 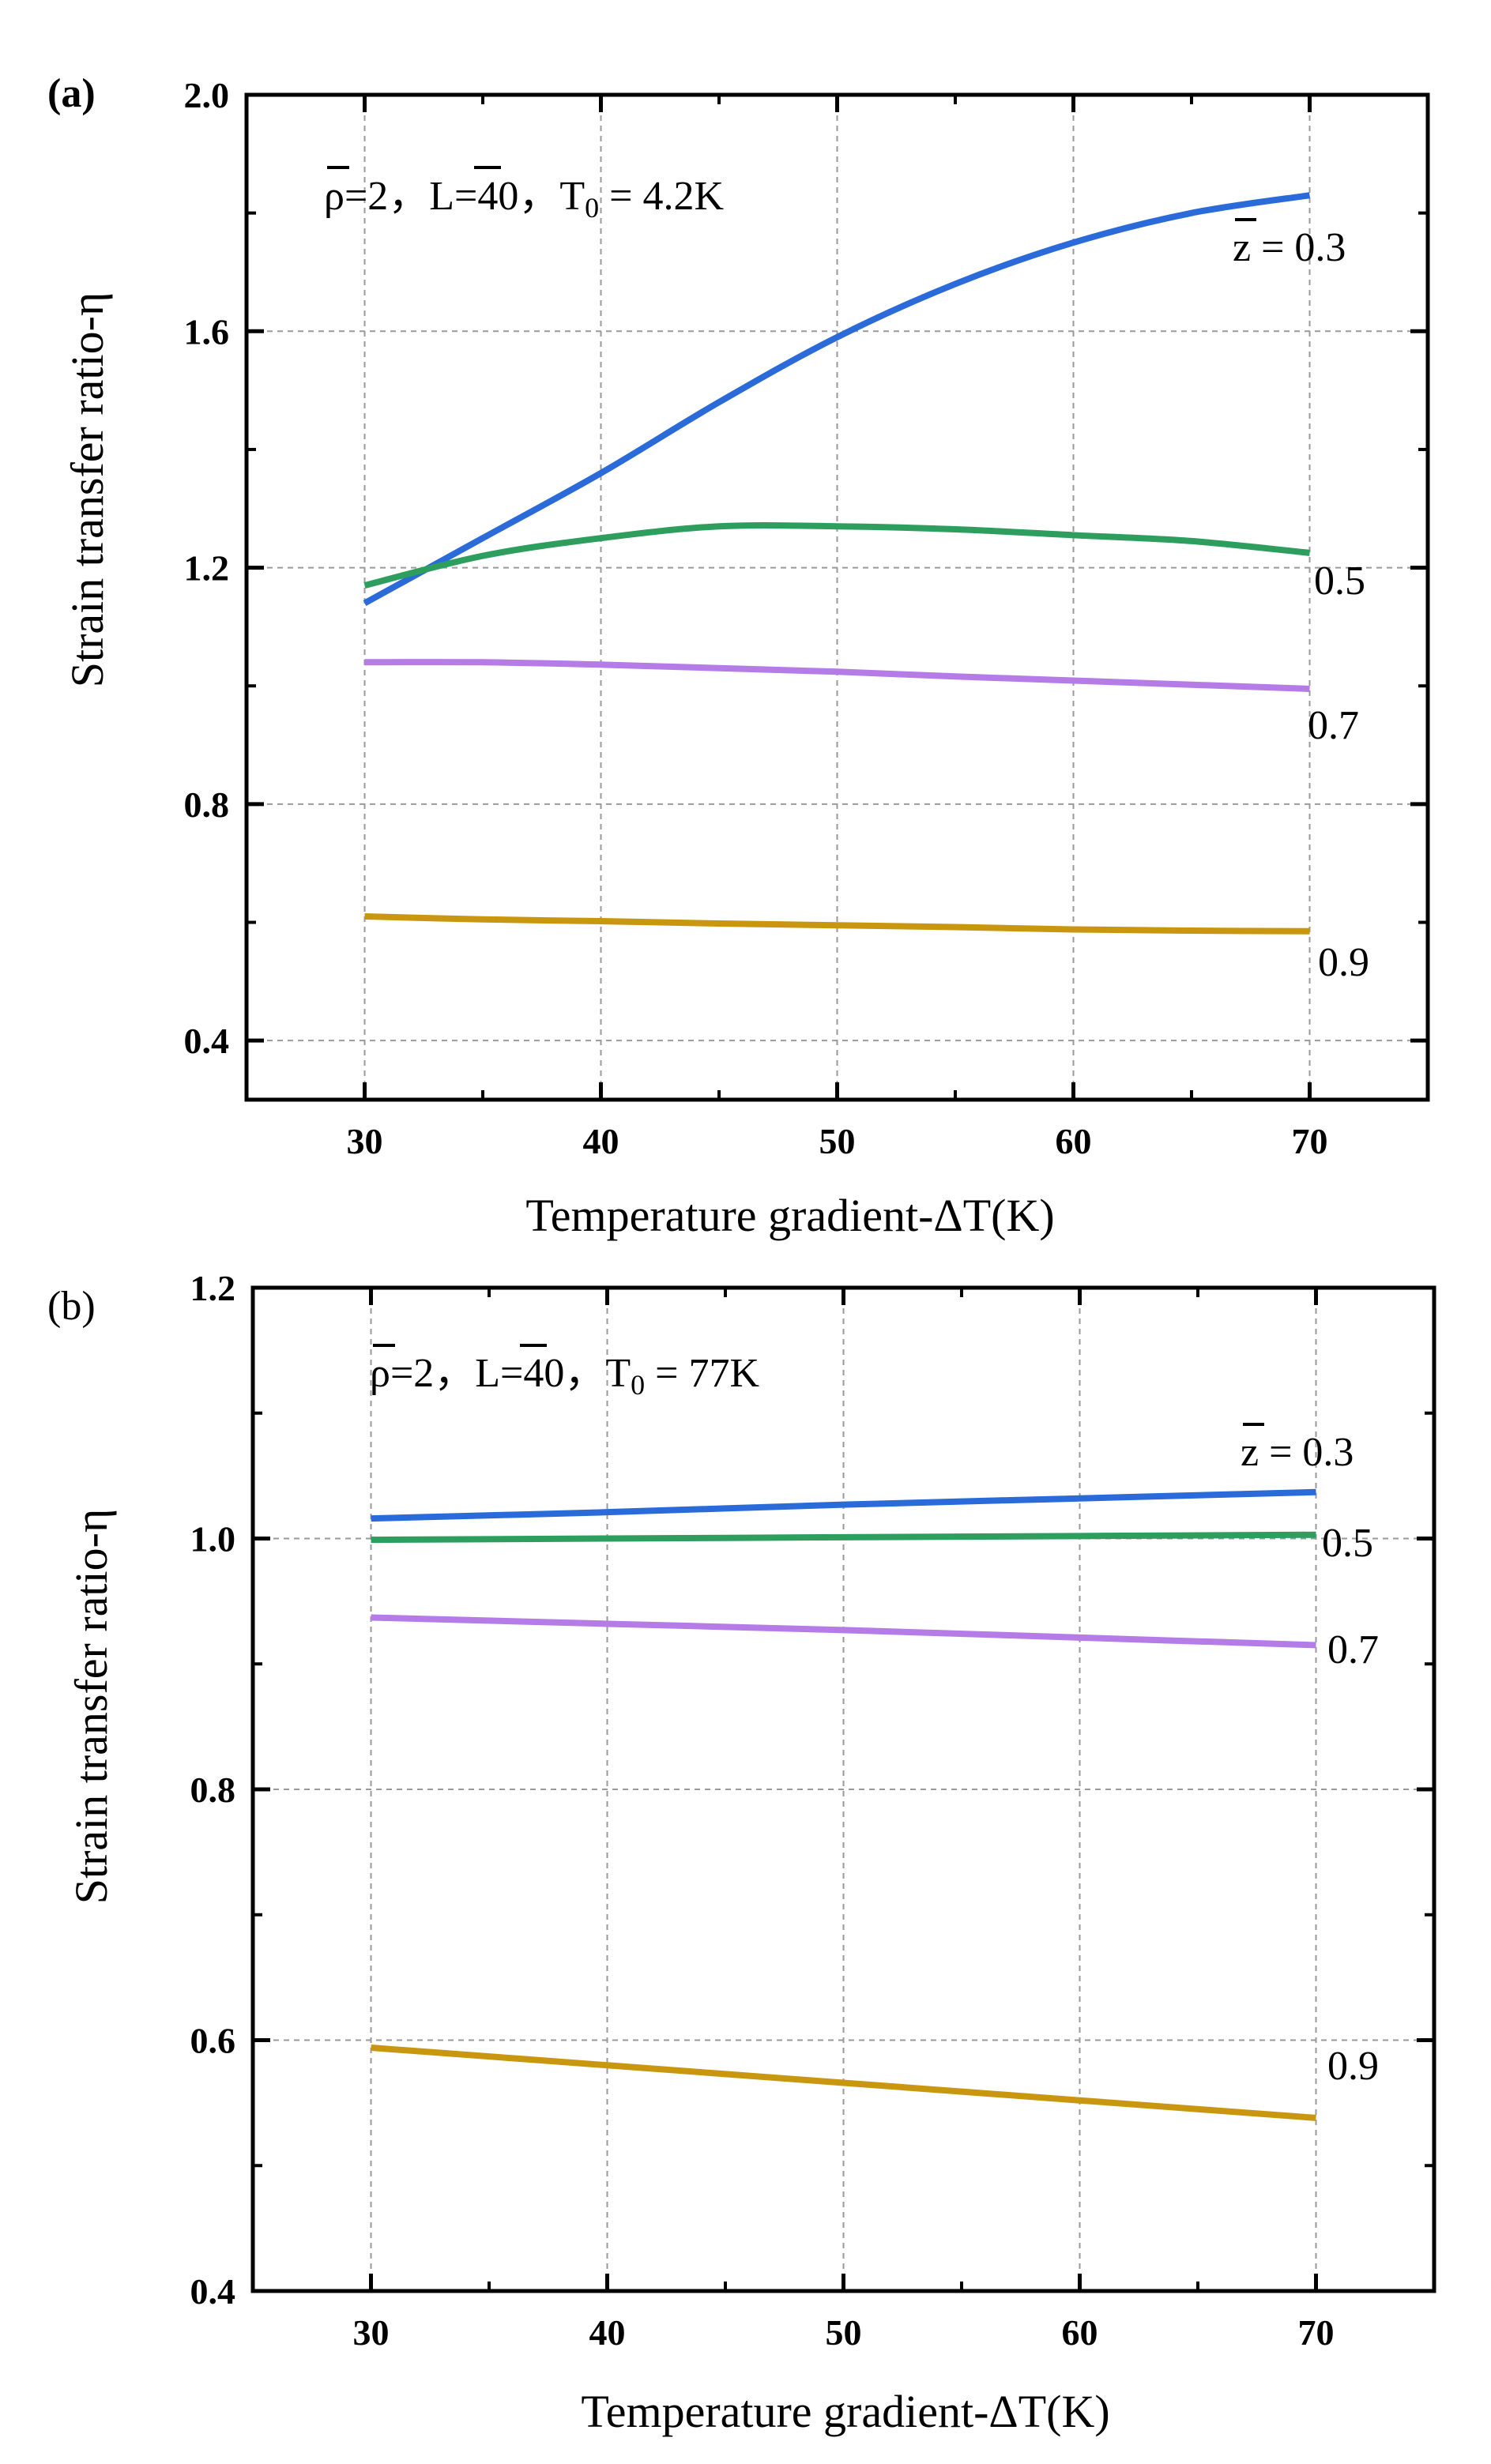 I want to click on svg-text: ρ=2，L=40，T0 = 4.2K, so click(x=524, y=199).